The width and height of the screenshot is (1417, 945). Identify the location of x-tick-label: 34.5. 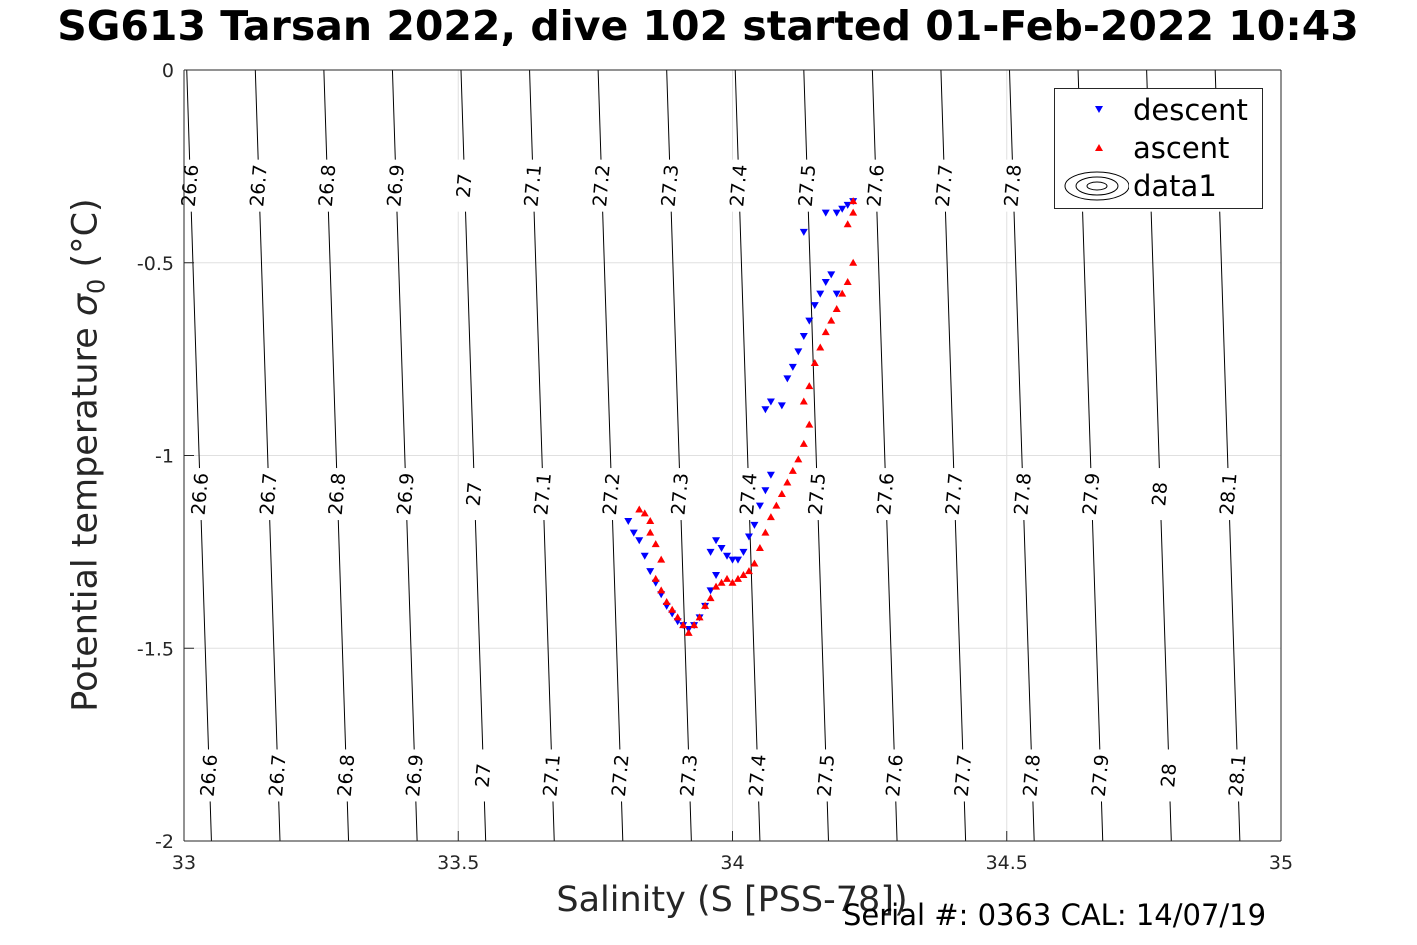
(1007, 863).